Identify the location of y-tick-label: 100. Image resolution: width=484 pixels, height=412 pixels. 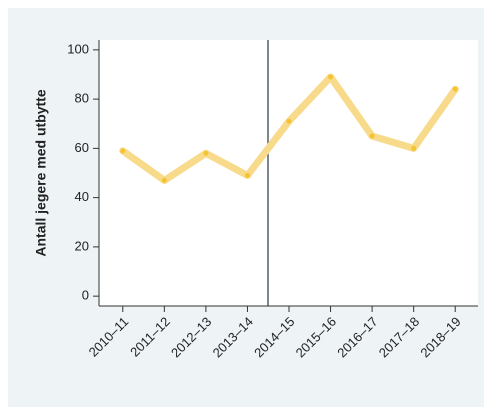
(78, 48).